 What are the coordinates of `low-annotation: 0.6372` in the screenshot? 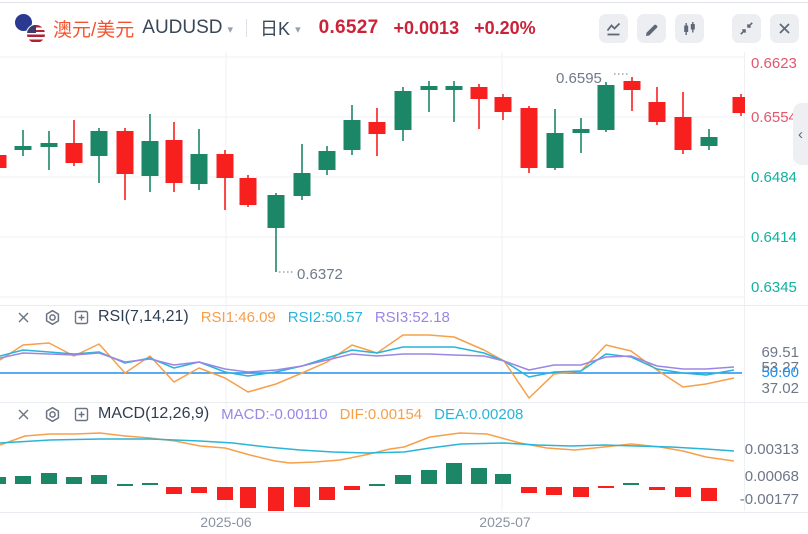 It's located at (320, 274).